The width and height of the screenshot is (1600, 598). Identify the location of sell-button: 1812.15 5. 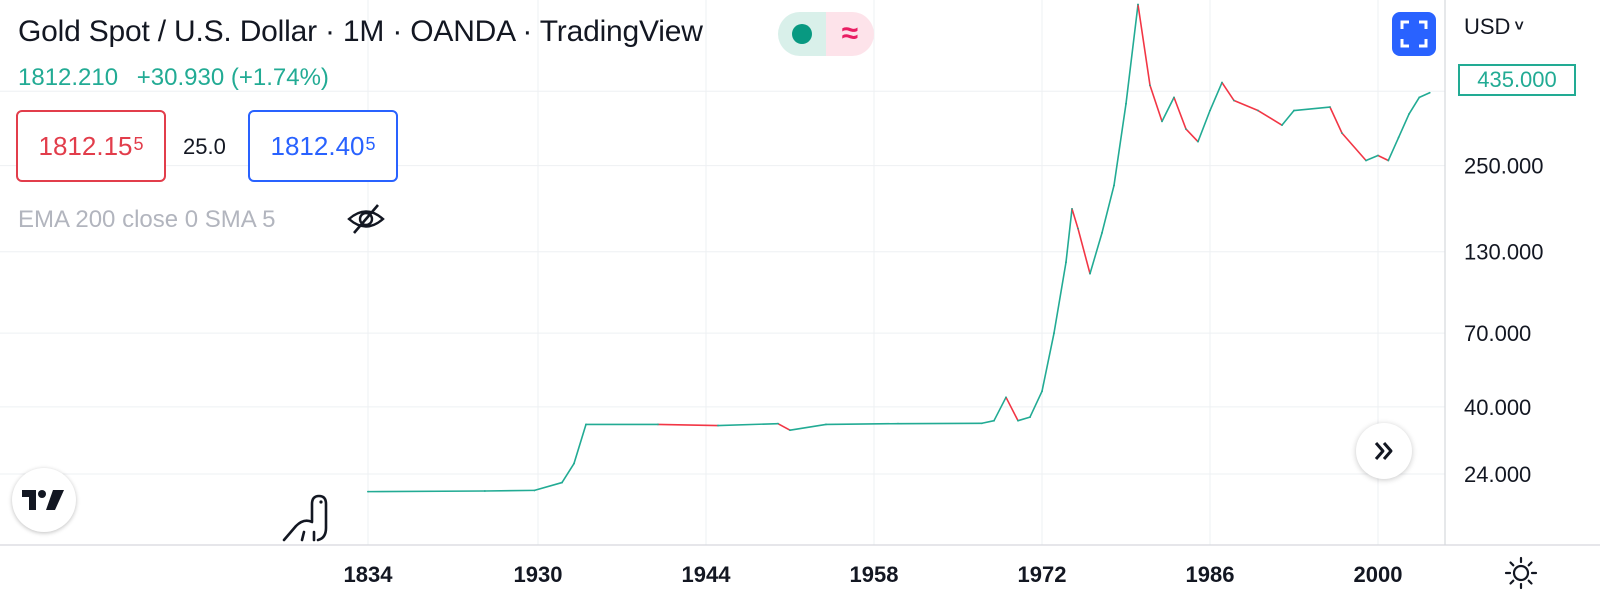
(91, 146).